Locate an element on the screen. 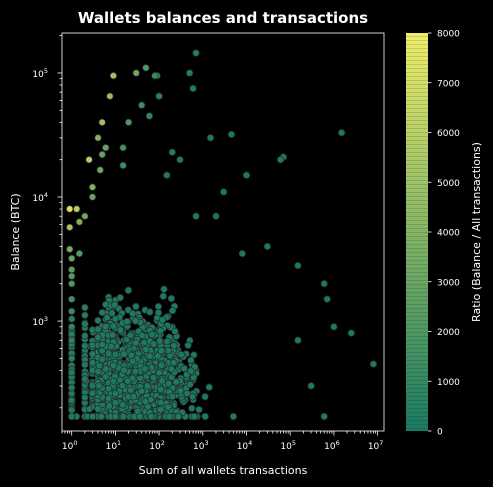 The width and height of the screenshot is (493, 487). x-tick-label: 10³ is located at coordinates (201, 445).